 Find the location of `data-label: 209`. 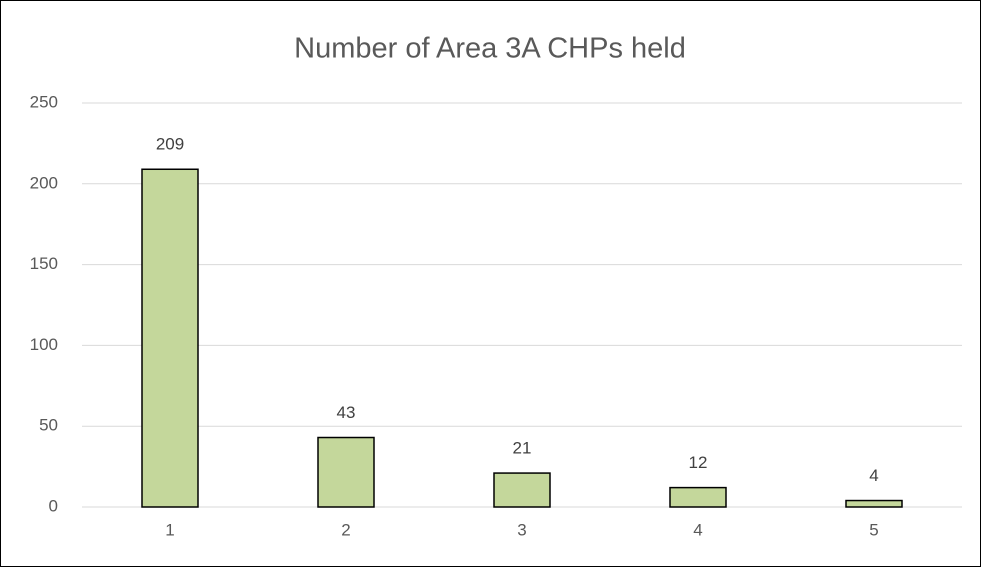

data-label: 209 is located at coordinates (170, 144).